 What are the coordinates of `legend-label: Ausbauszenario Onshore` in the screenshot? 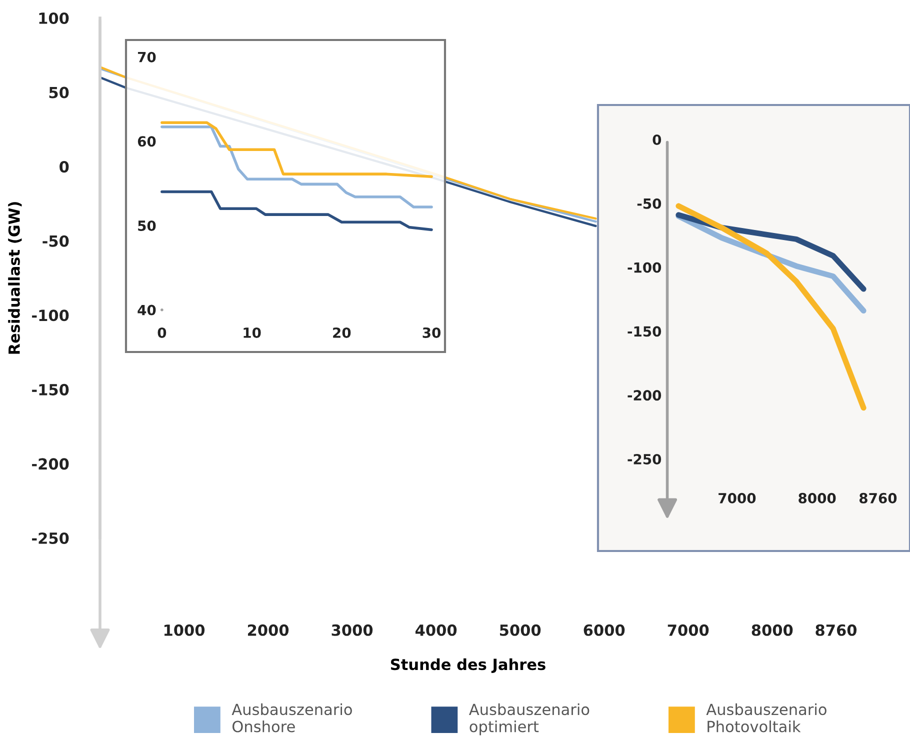 It's located at (292, 717).